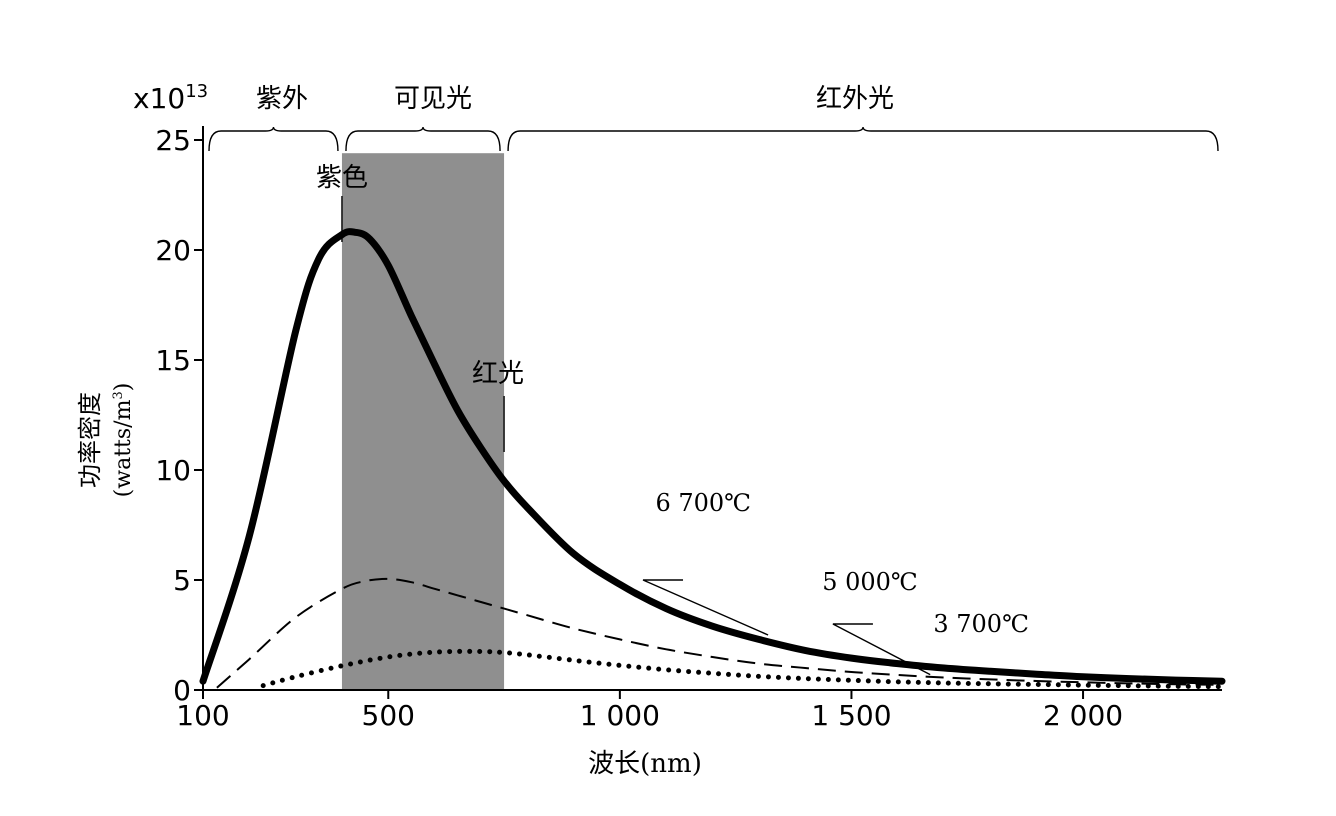  Describe the element at coordinates (173, 360) in the screenshot. I see `y-tick-label: 15` at that location.